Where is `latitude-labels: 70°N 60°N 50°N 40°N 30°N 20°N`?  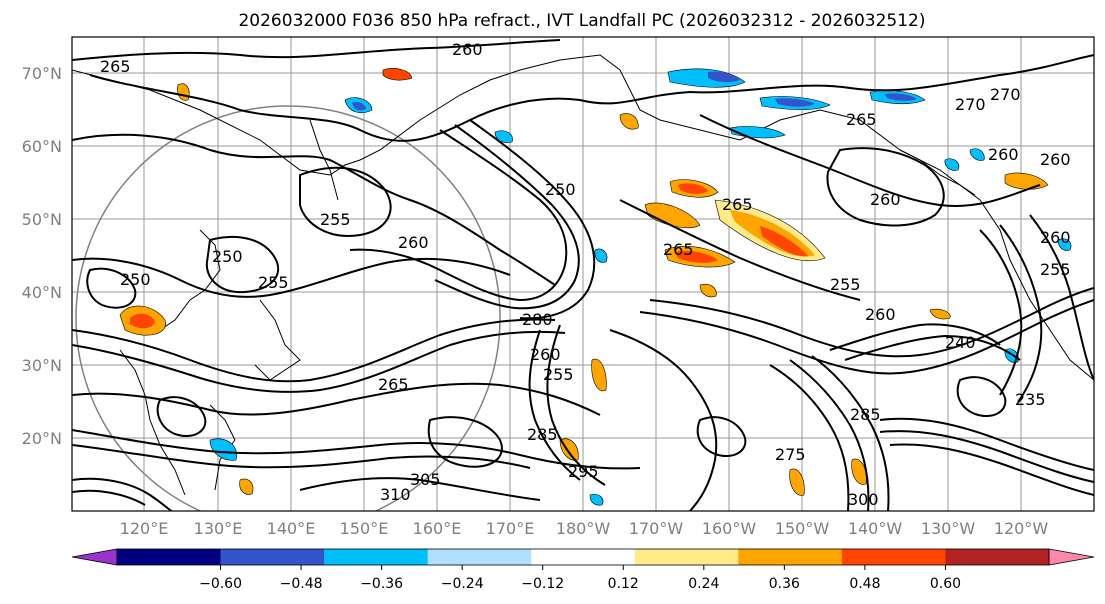
latitude-labels: 70°N 60°N 50°N 40°N 30°N 20°N is located at coordinates (42, 256).